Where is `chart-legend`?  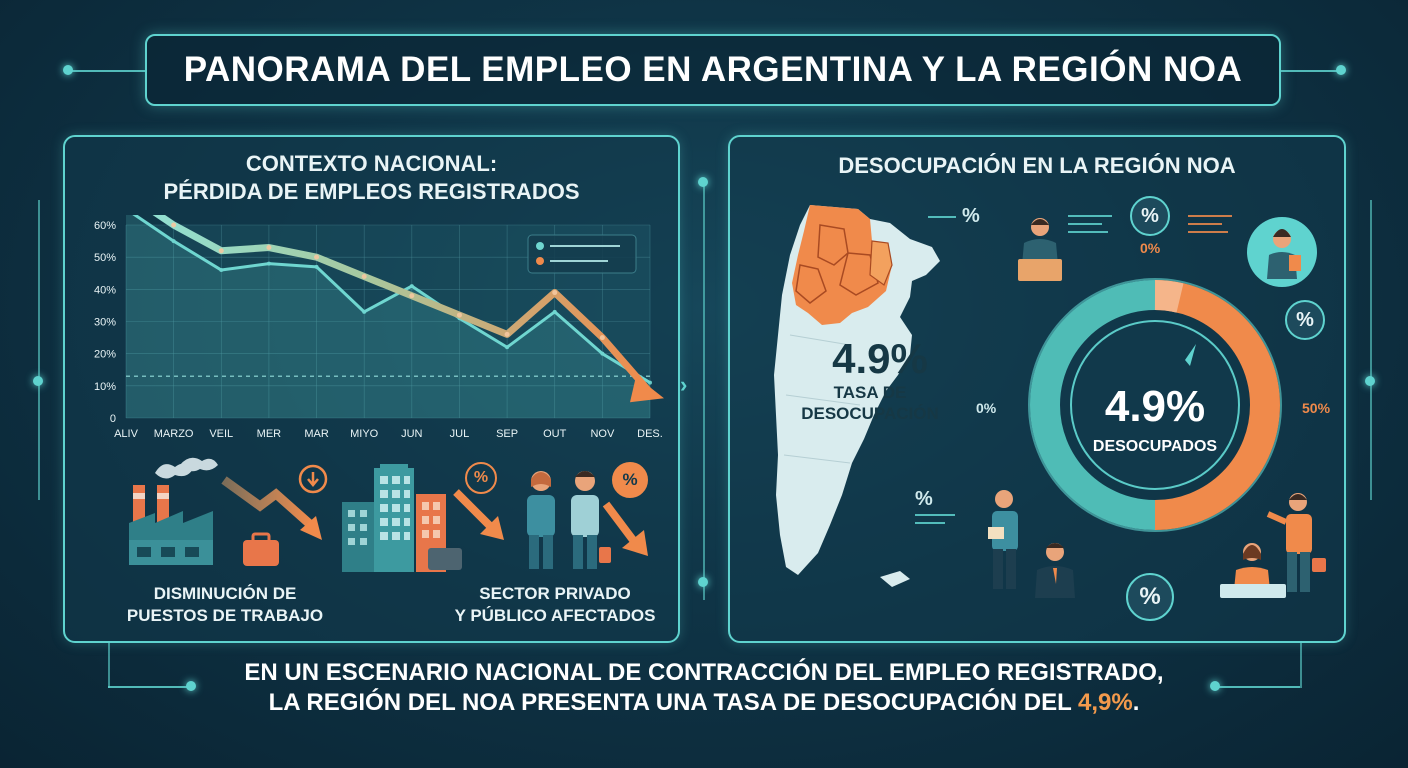 chart-legend is located at coordinates (582, 254).